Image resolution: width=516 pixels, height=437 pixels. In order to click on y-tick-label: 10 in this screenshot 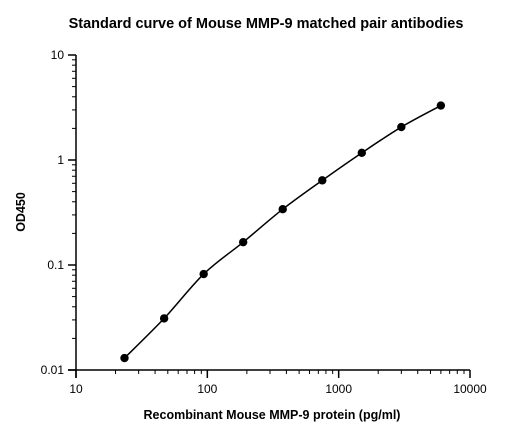, I will do `click(58, 55)`.